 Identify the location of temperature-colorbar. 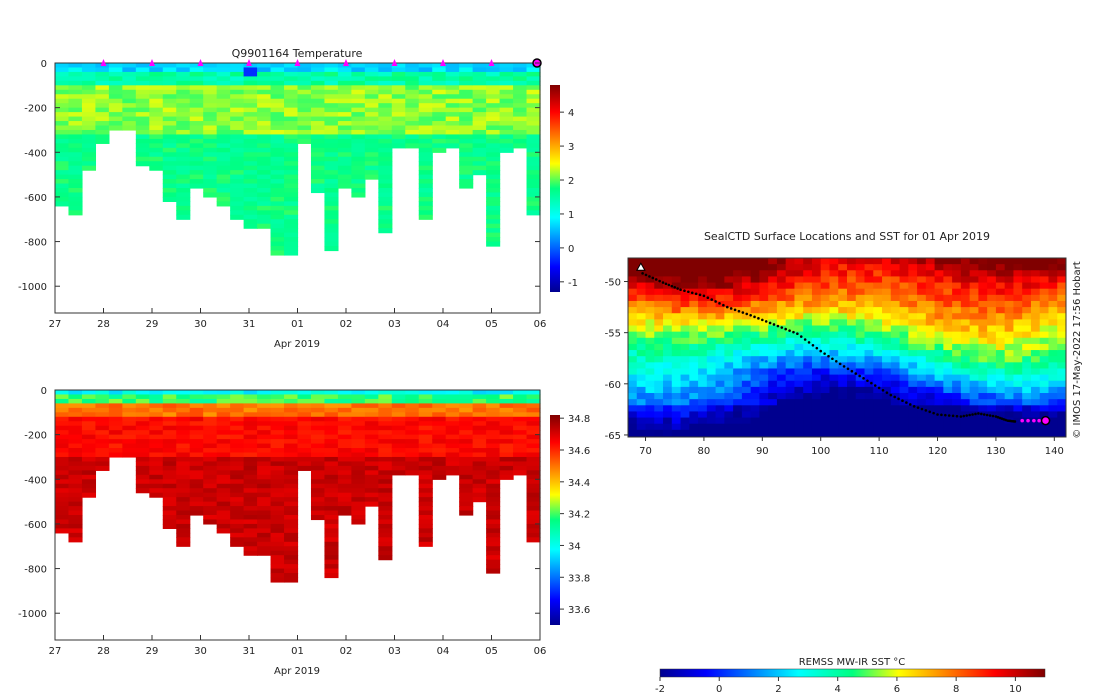
(555, 188).